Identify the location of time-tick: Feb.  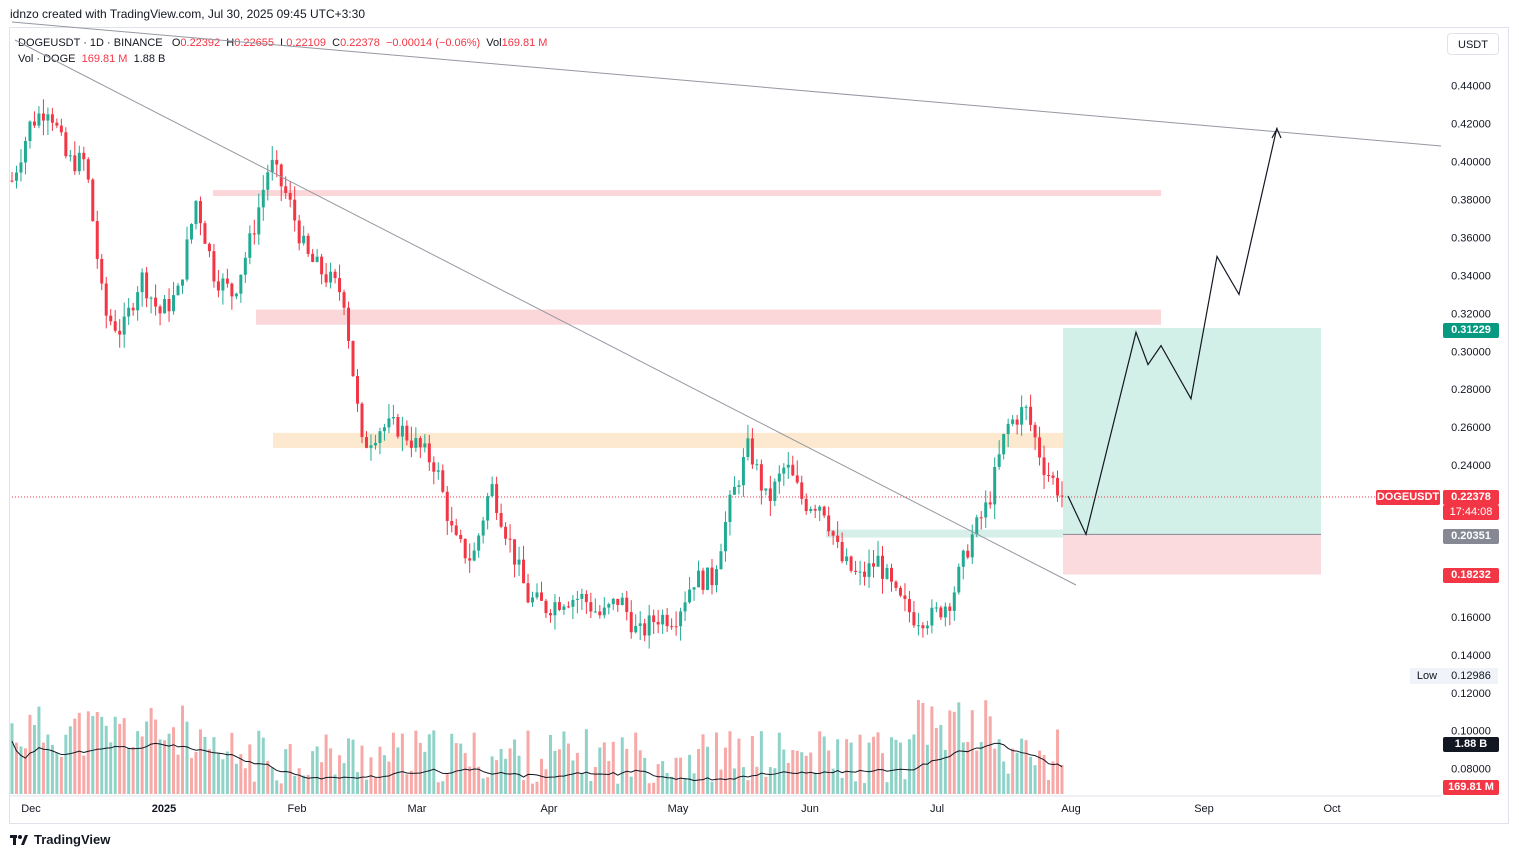
(297, 809).